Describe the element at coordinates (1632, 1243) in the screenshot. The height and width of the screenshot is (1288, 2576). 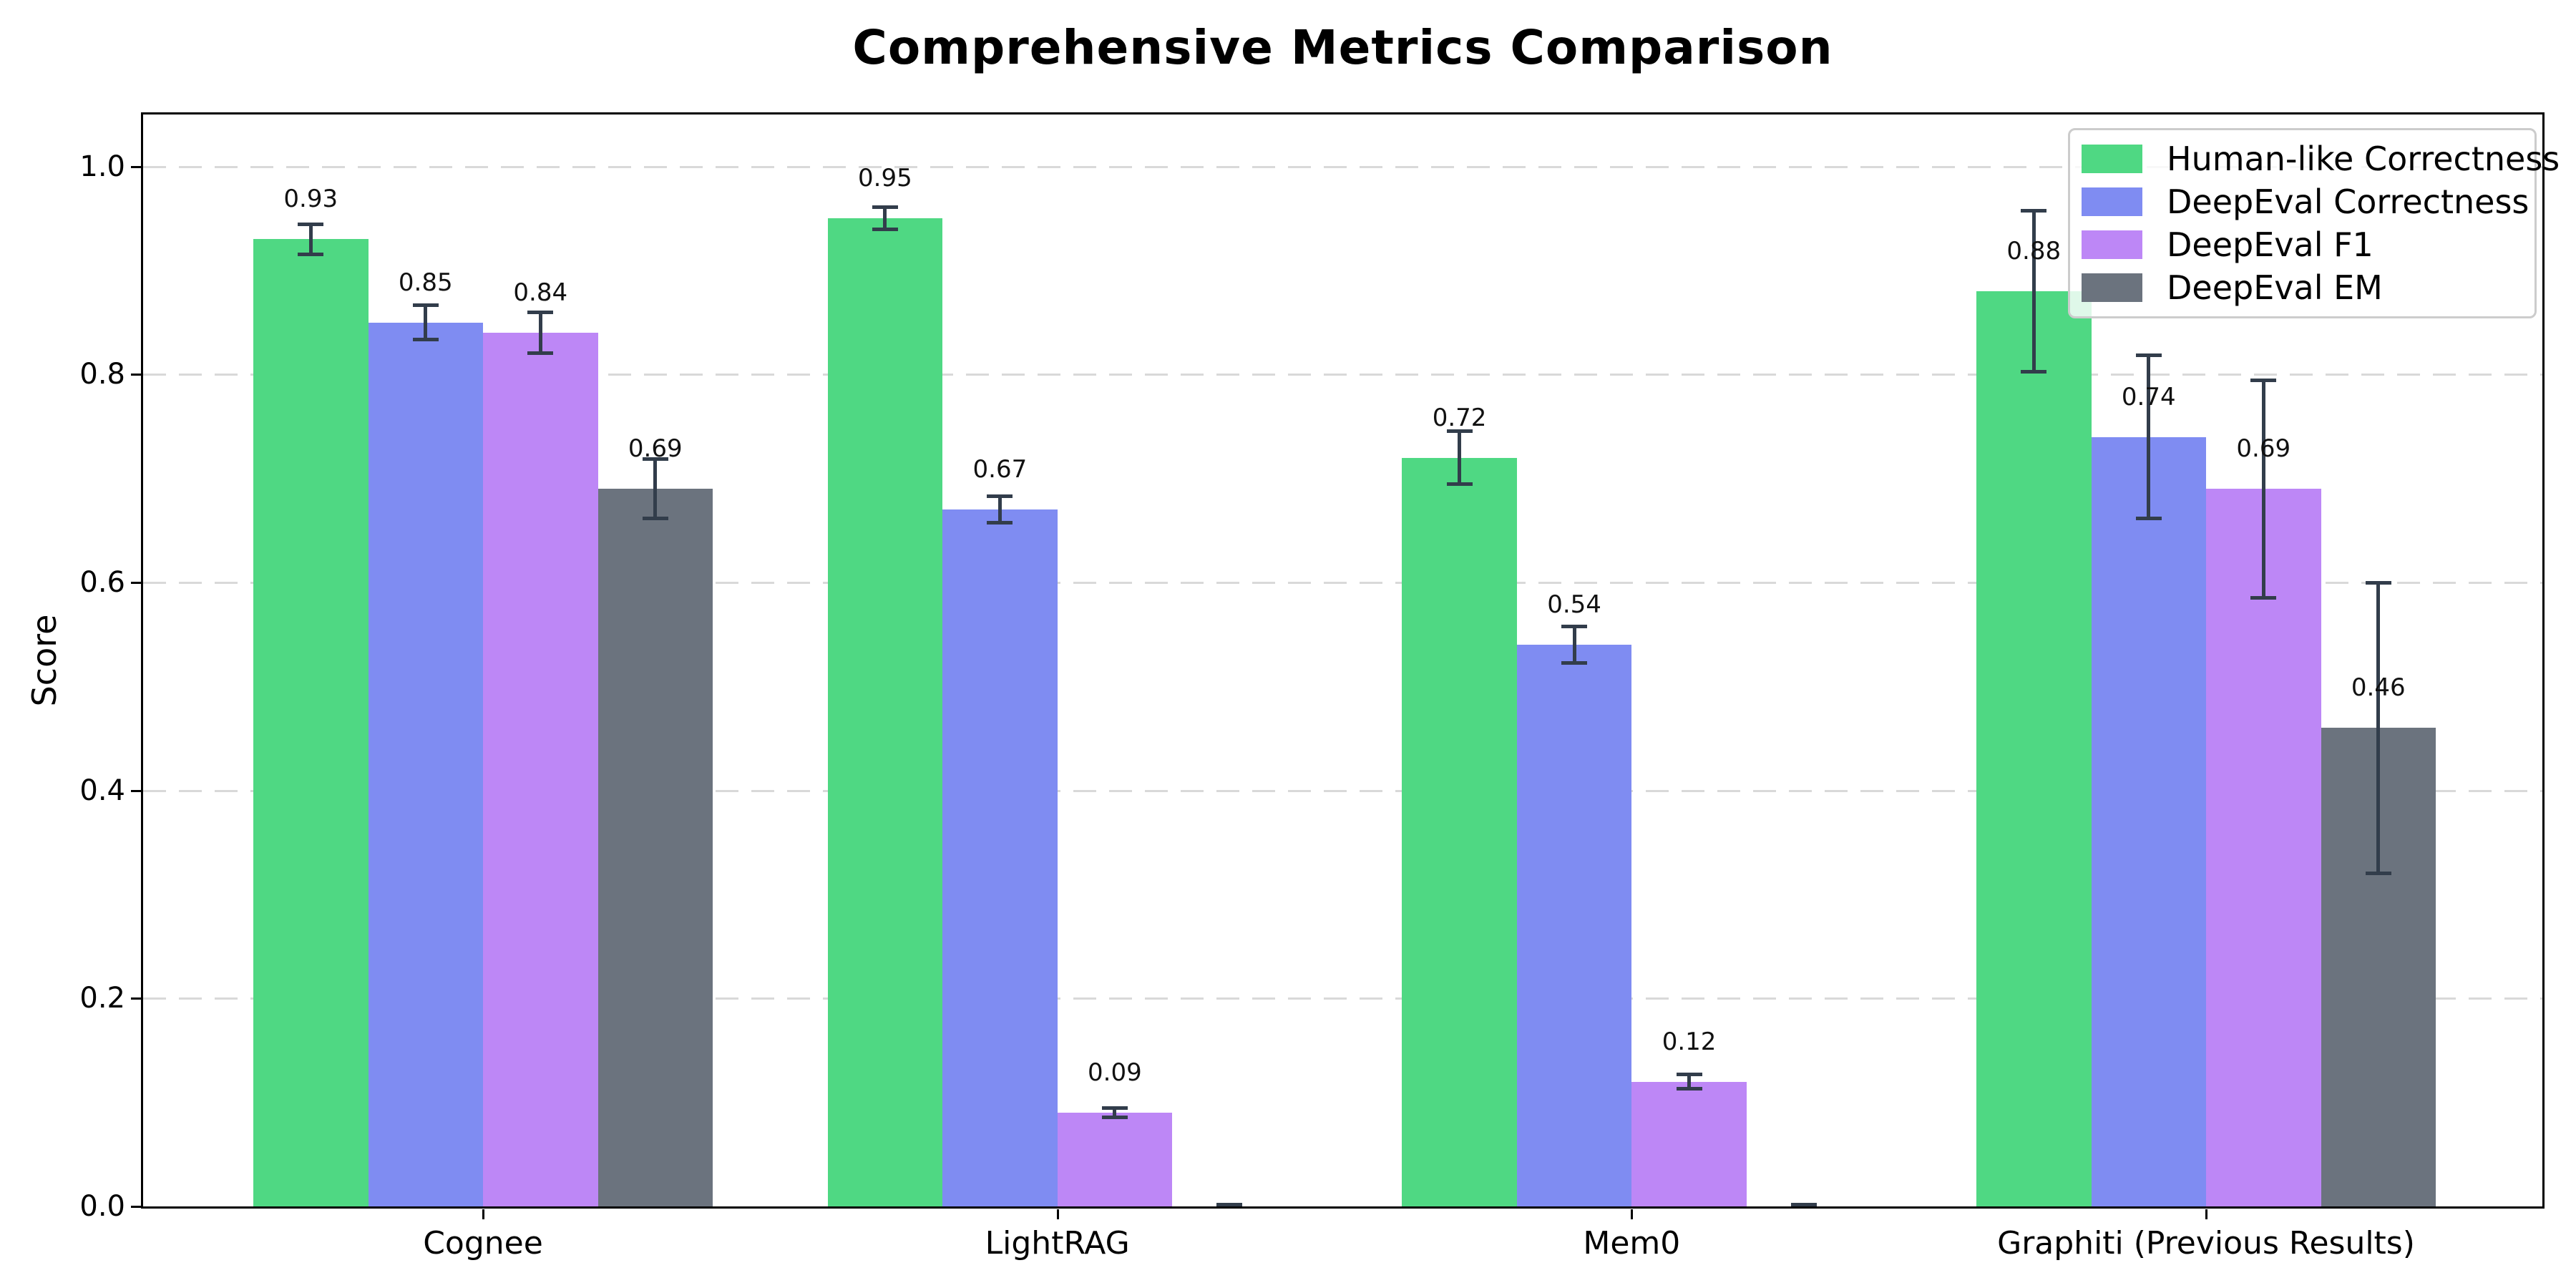
I see `x-tick-label: Mem0` at that location.